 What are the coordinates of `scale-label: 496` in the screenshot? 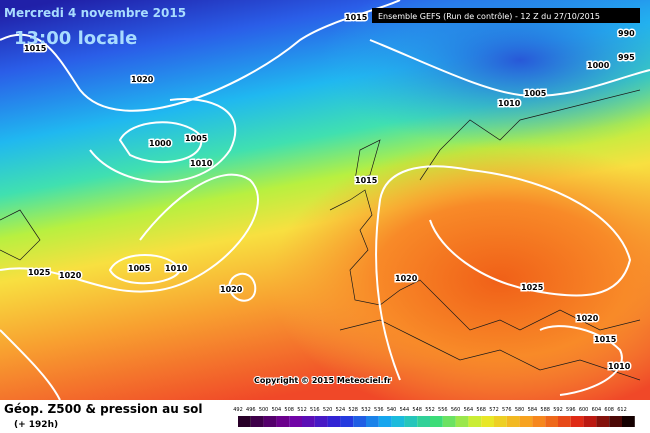 It's located at (251, 410).